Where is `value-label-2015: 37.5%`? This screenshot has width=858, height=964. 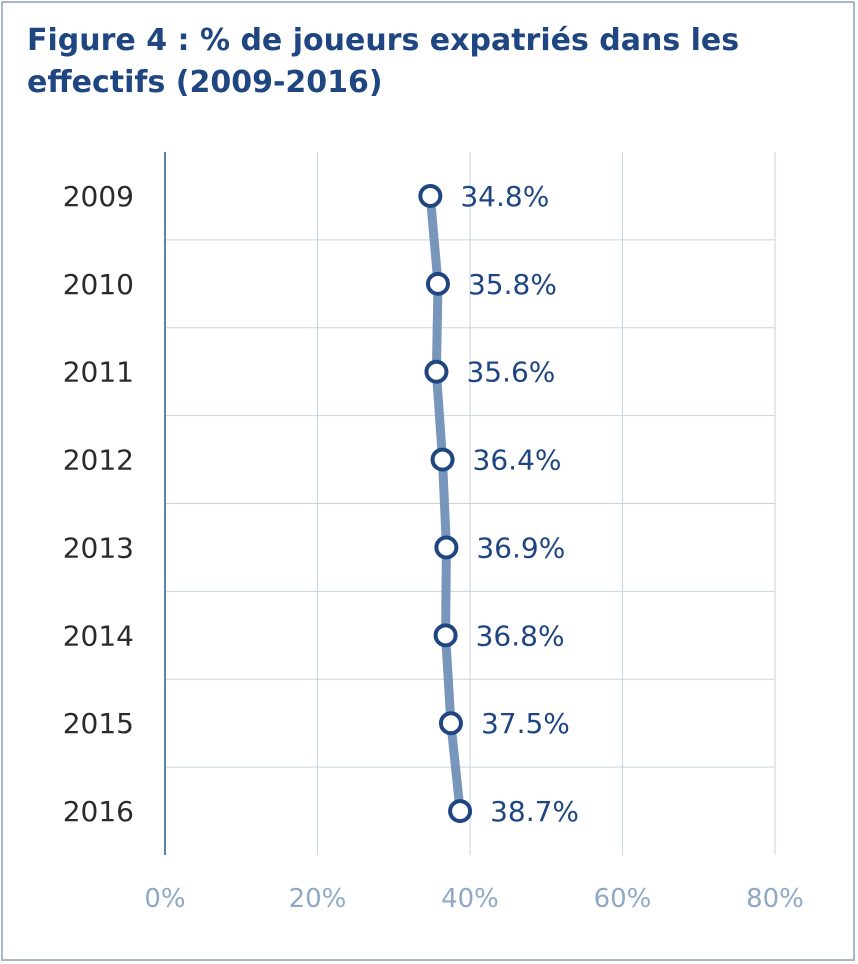 value-label-2015: 37.5% is located at coordinates (525, 723).